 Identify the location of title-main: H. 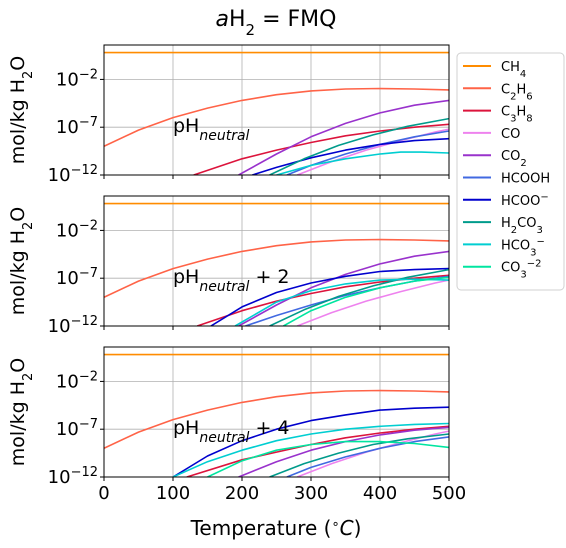
(237, 19).